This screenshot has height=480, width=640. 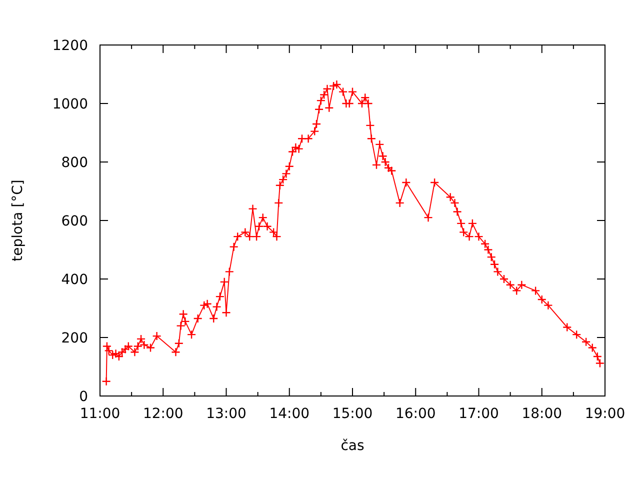 I want to click on x-tick-label: 15:00, so click(x=352, y=414).